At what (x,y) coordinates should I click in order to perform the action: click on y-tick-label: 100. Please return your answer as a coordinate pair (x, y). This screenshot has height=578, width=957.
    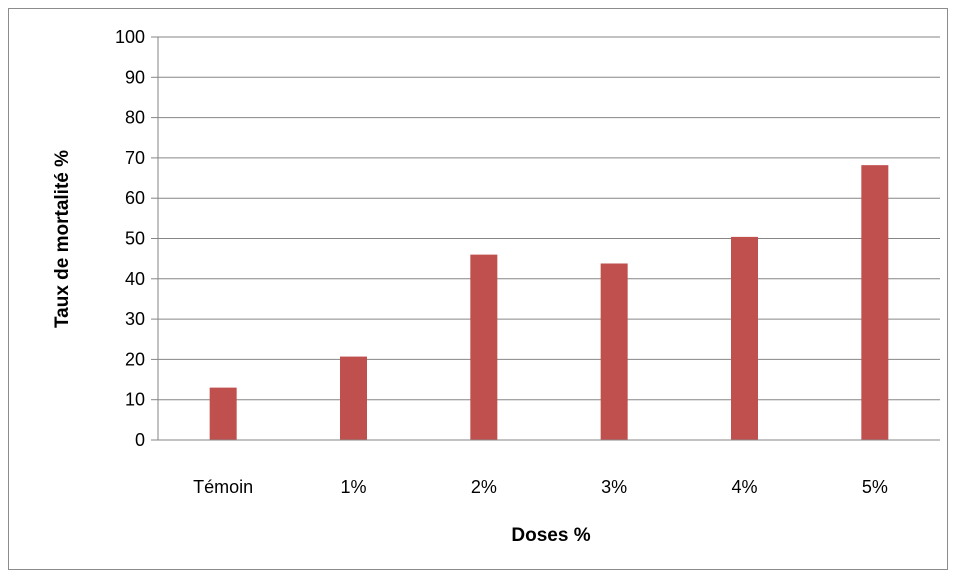
    Looking at the image, I should click on (130, 37).